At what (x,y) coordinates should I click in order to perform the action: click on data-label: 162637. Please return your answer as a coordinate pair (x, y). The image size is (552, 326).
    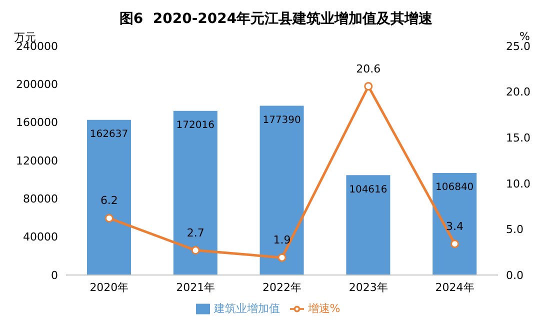
    Looking at the image, I should click on (109, 134).